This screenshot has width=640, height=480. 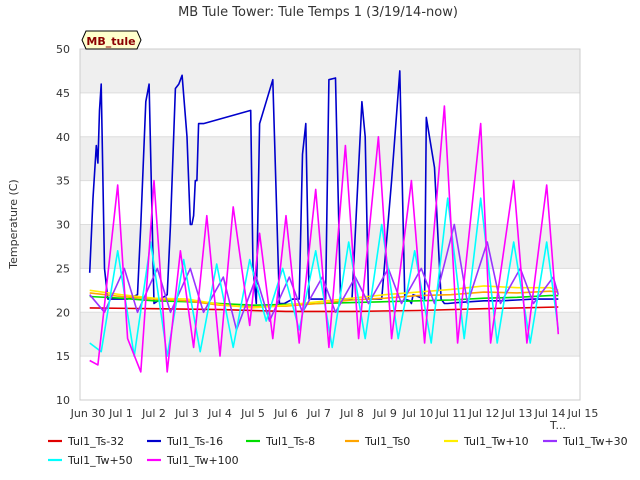 What do you see at coordinates (100, 460) in the screenshot?
I see `legend-label: Tul1_Tw+50` at bounding box center [100, 460].